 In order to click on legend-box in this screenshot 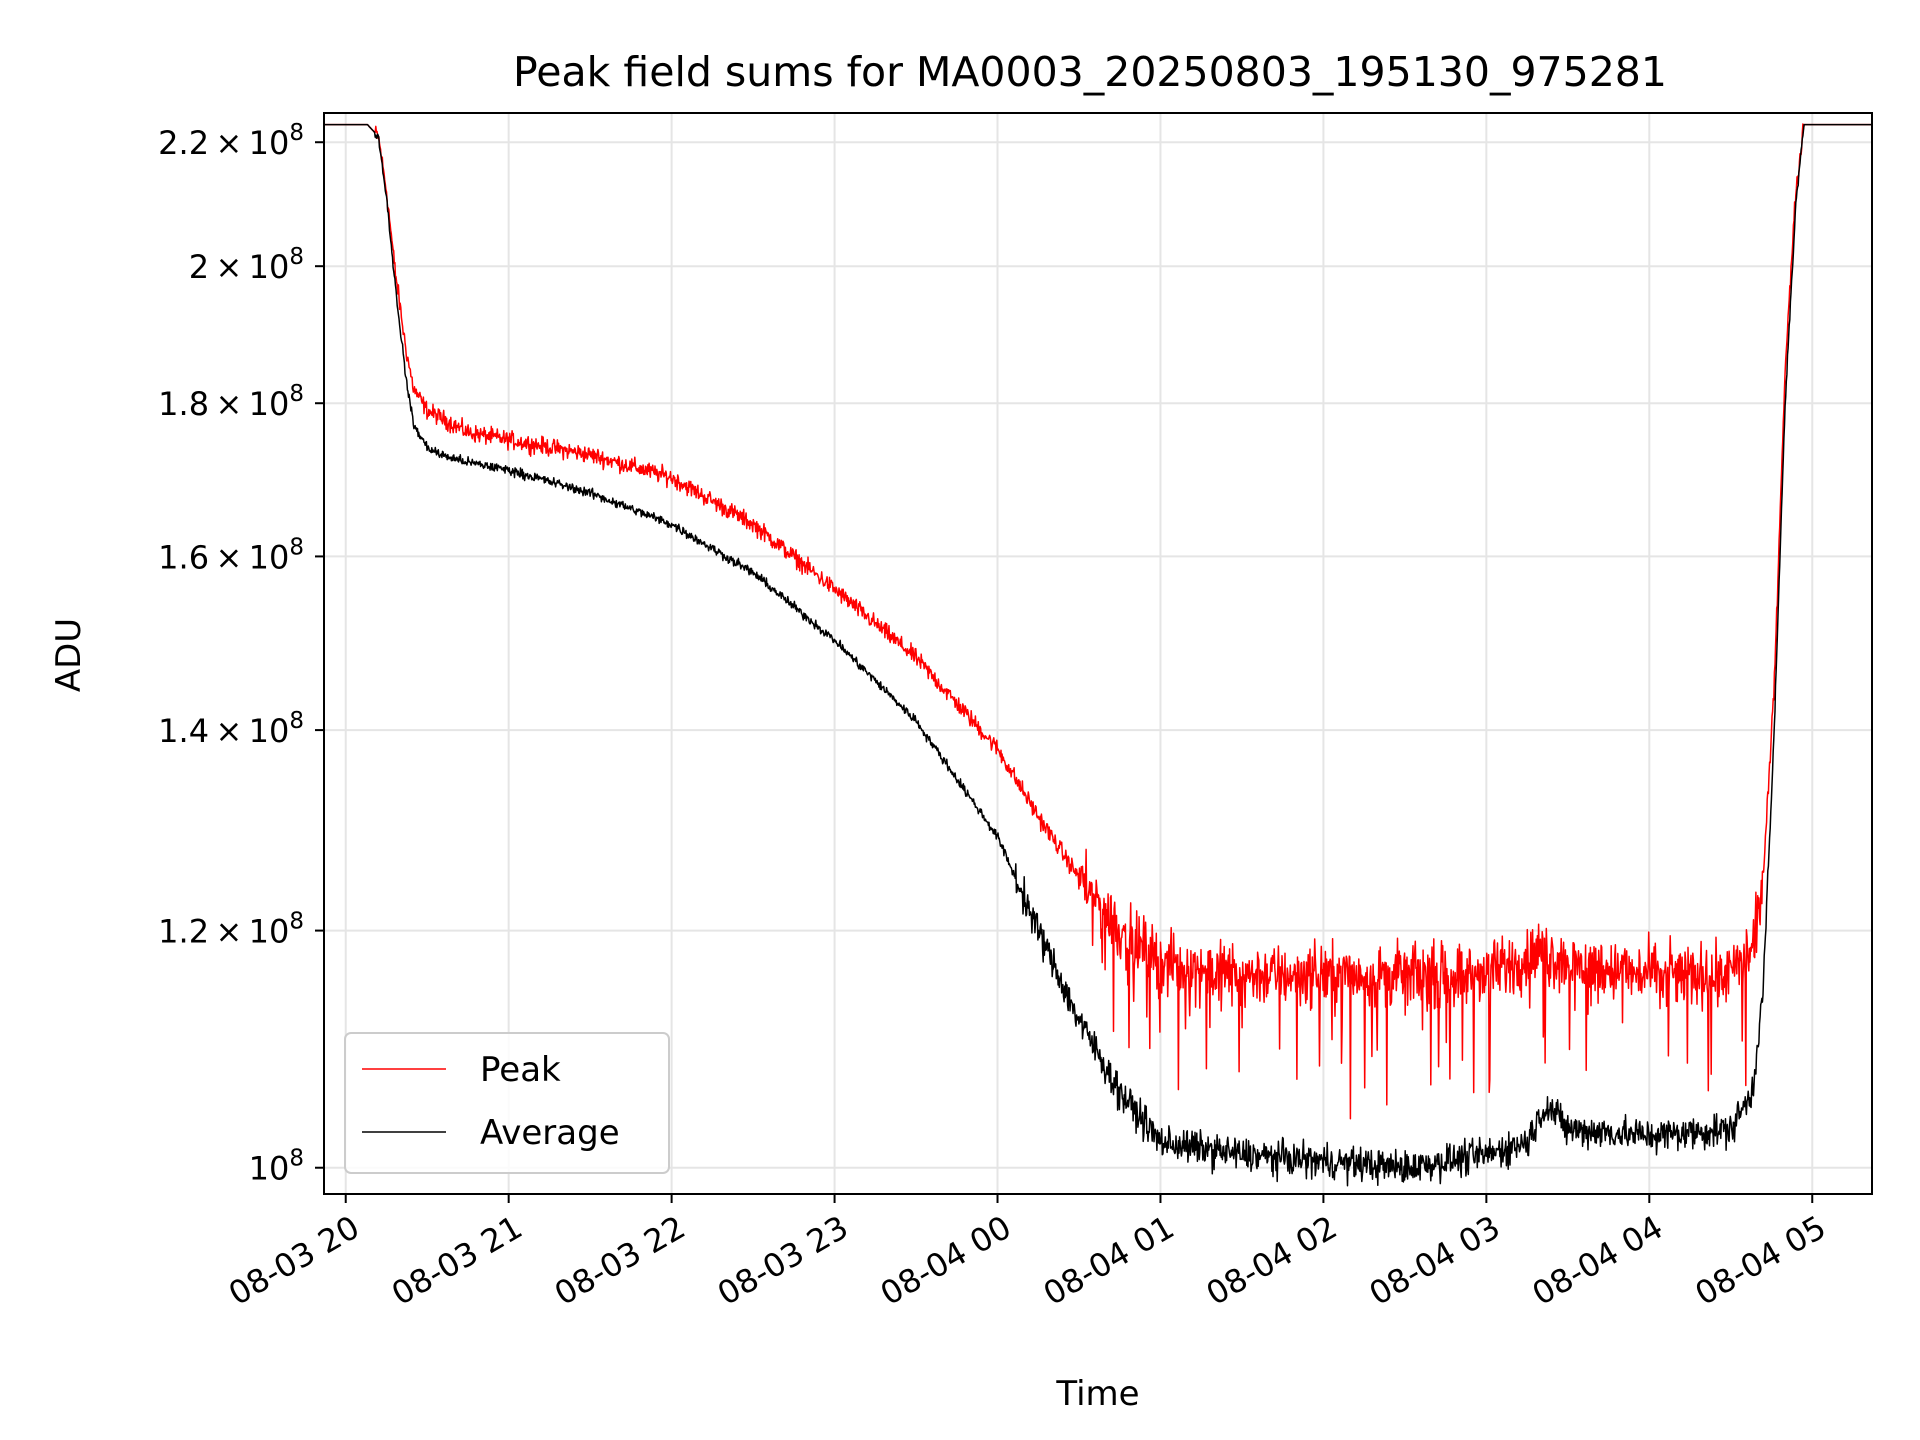, I will do `click(507, 1103)`.